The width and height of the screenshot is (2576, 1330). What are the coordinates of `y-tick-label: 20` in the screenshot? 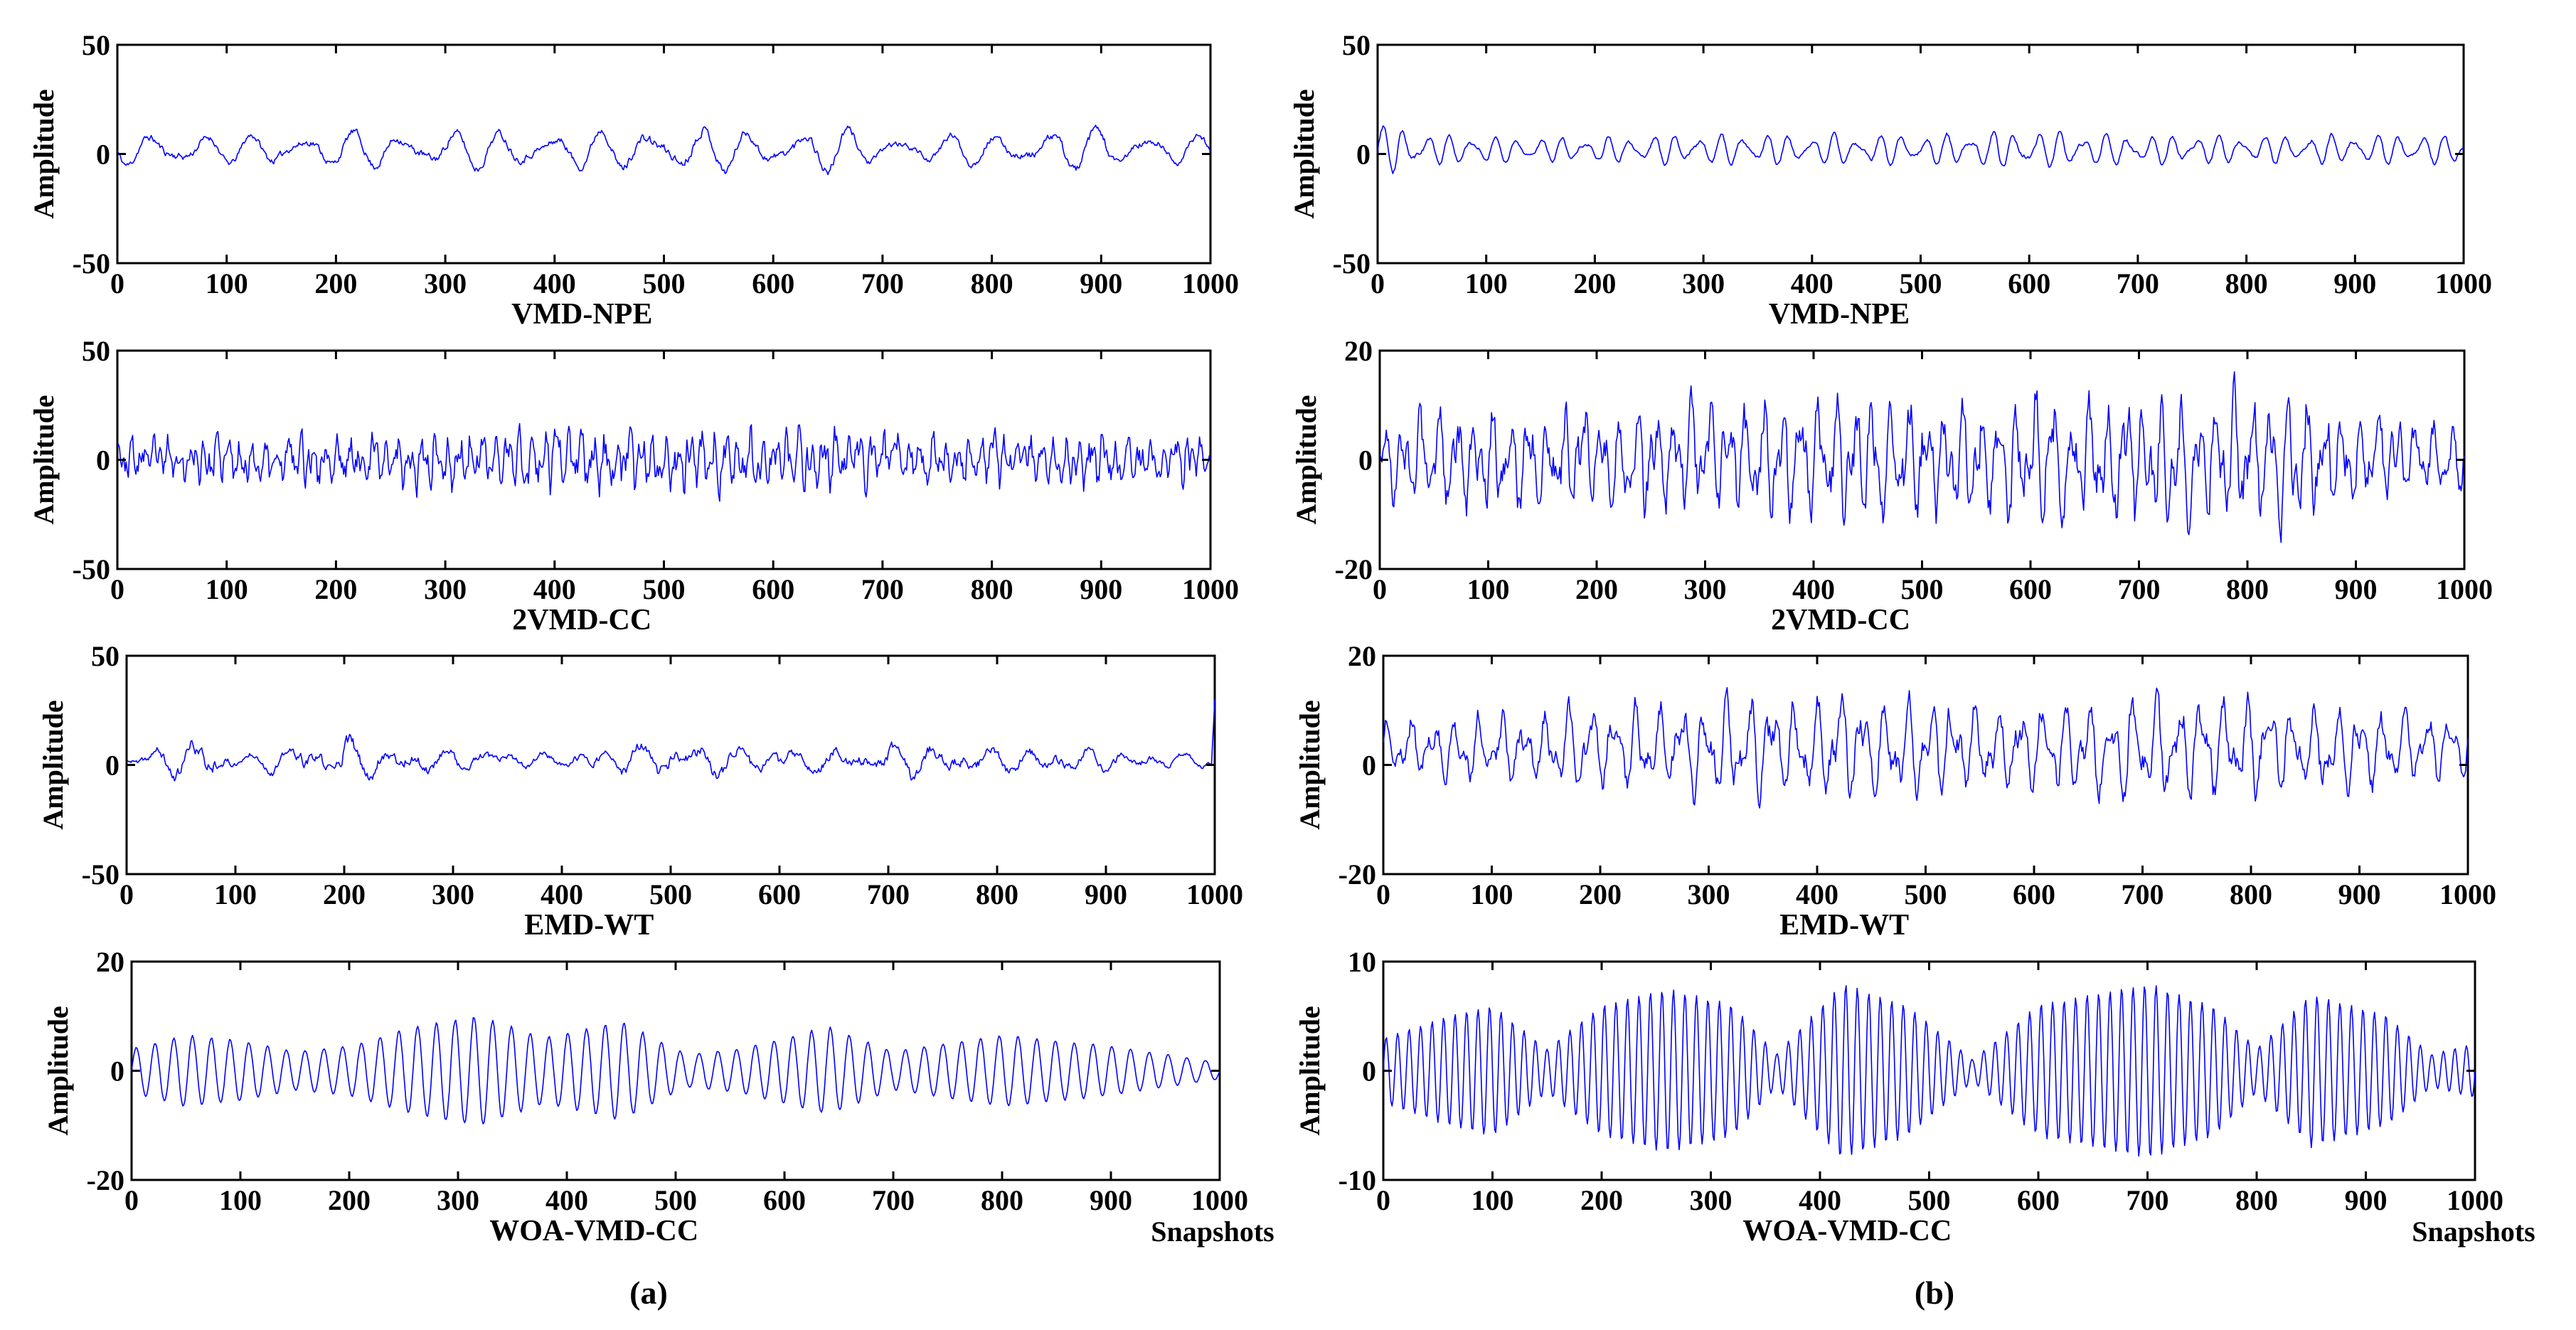 It's located at (1362, 656).